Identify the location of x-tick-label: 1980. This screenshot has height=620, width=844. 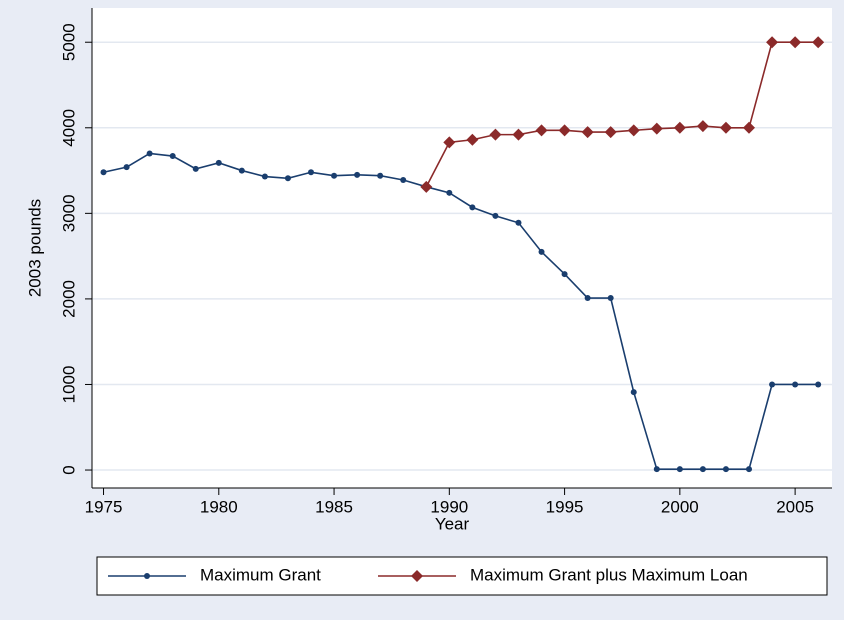
(219, 506).